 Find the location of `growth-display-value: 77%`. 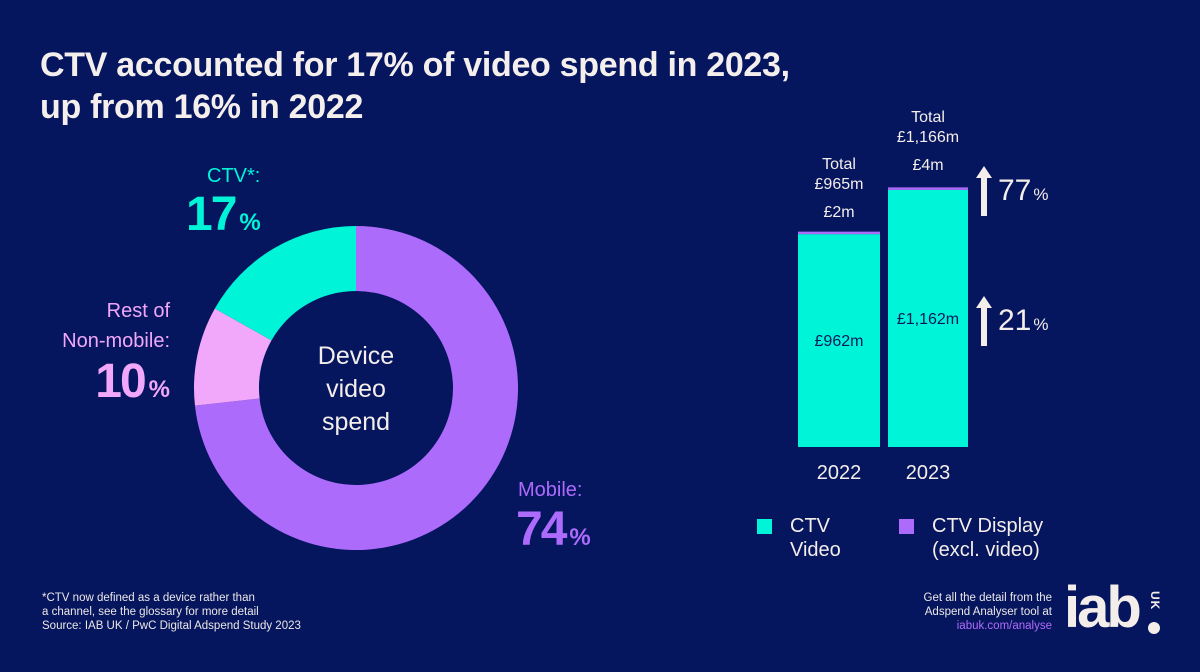

growth-display-value: 77% is located at coordinates (1023, 191).